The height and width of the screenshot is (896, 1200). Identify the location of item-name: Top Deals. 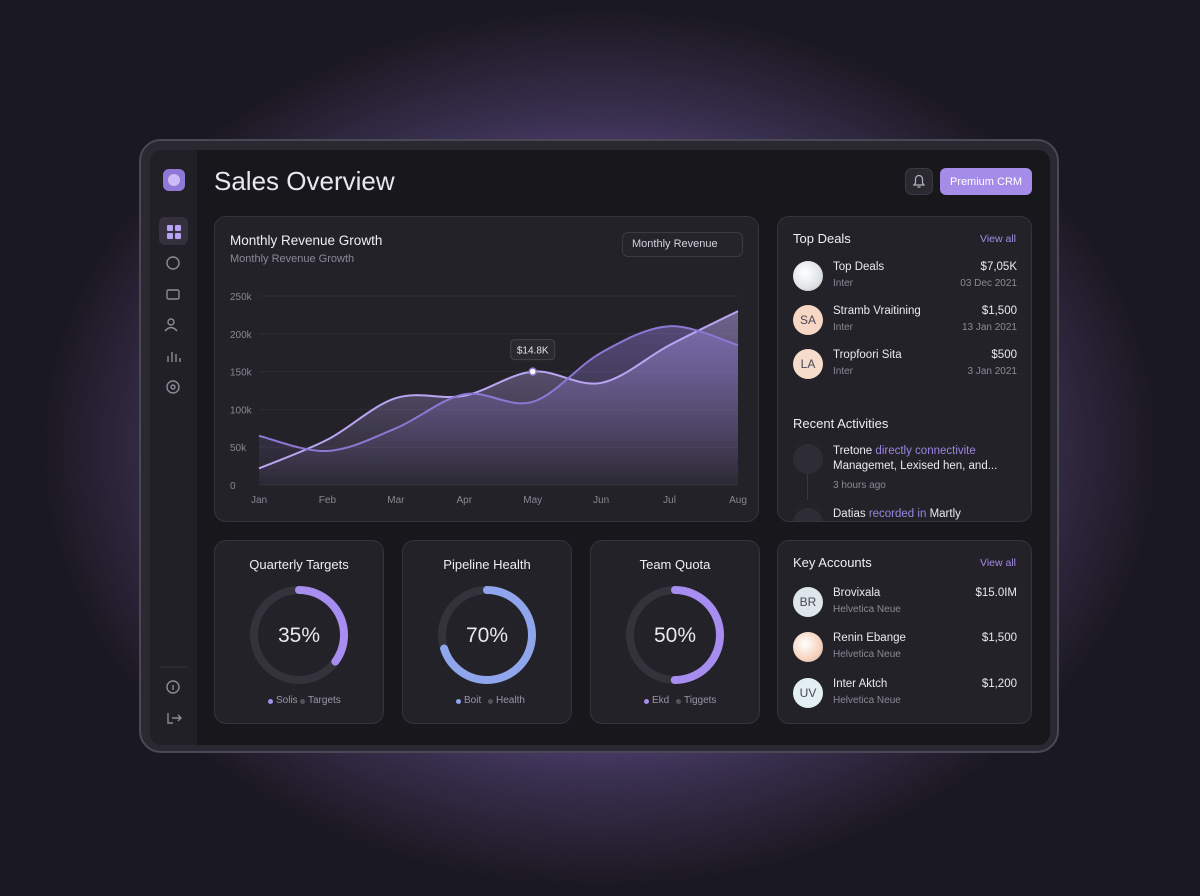
(859, 267).